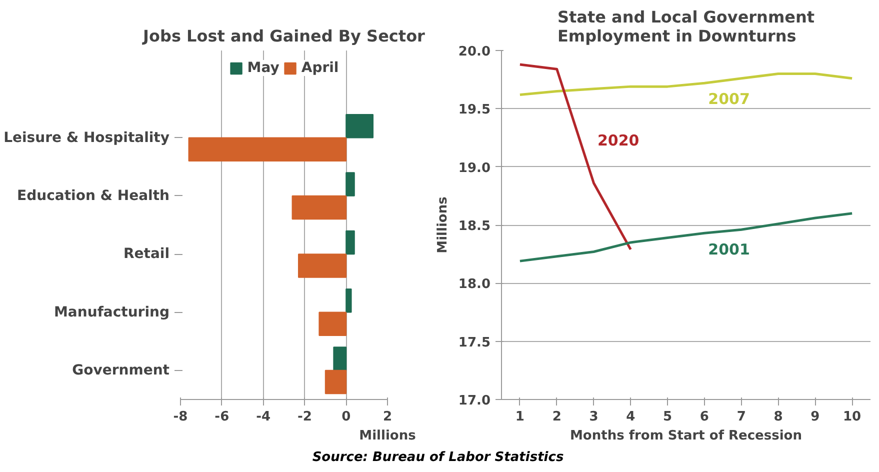 This screenshot has height=472, width=879. I want to click on x-tick-label: -4, so click(263, 417).